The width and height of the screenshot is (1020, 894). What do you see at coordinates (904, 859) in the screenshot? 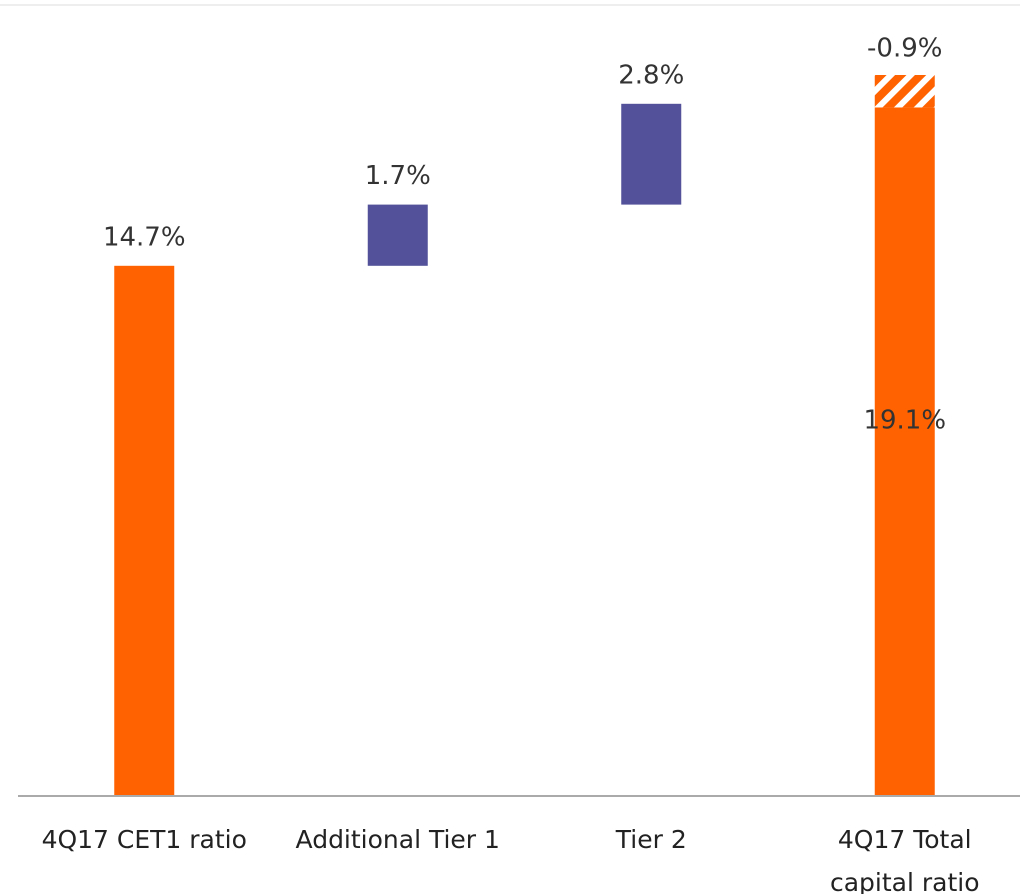
I see `x-tick-label: 4Q17 Total capital ratio` at bounding box center [904, 859].